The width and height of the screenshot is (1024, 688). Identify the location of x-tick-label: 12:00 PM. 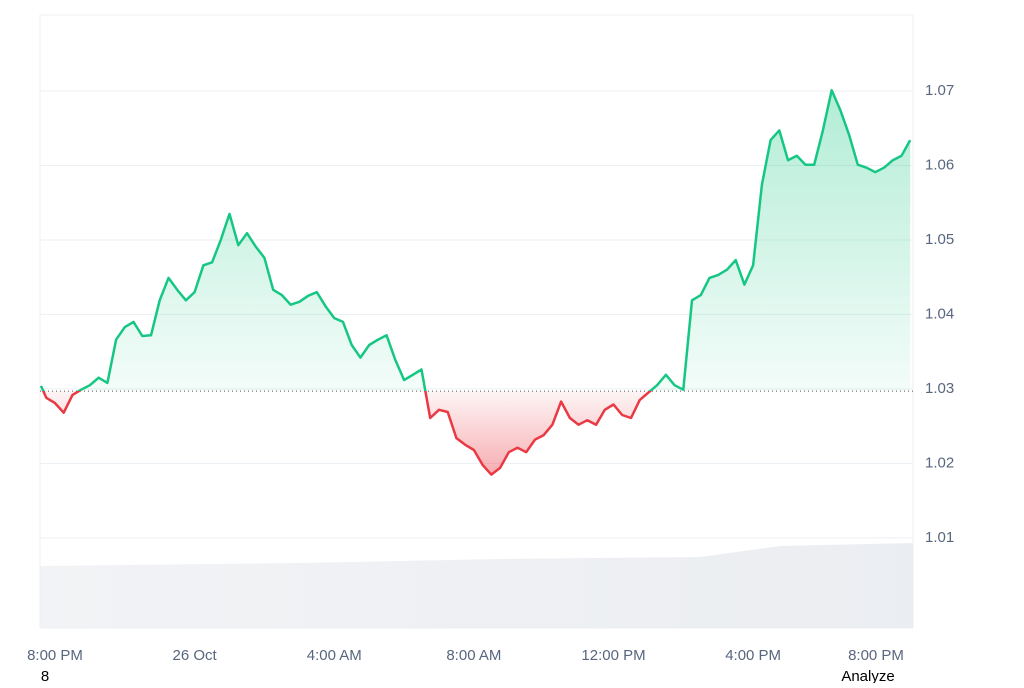
(613, 655).